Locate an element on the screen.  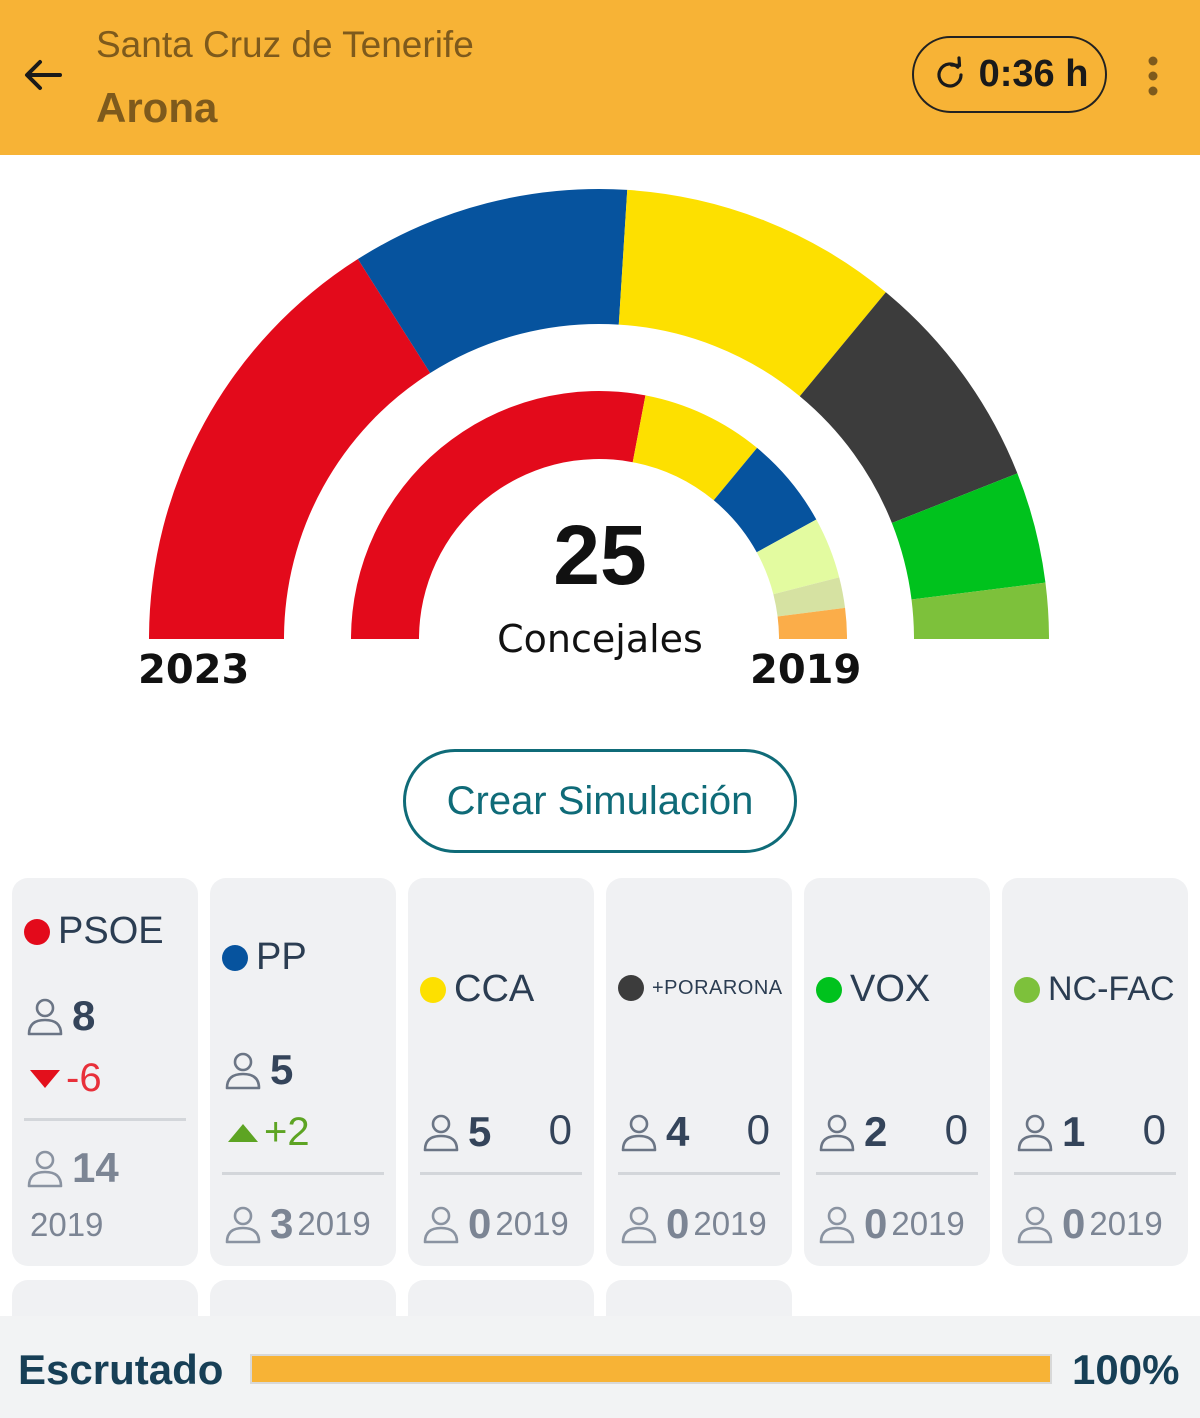
party-card-psoe: PSOE 8 -6 14 2019 is located at coordinates (105, 1072).